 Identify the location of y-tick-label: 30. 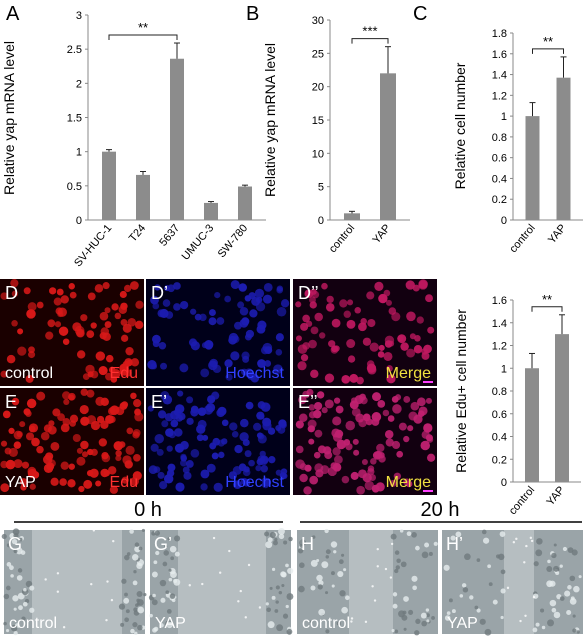
(318, 21).